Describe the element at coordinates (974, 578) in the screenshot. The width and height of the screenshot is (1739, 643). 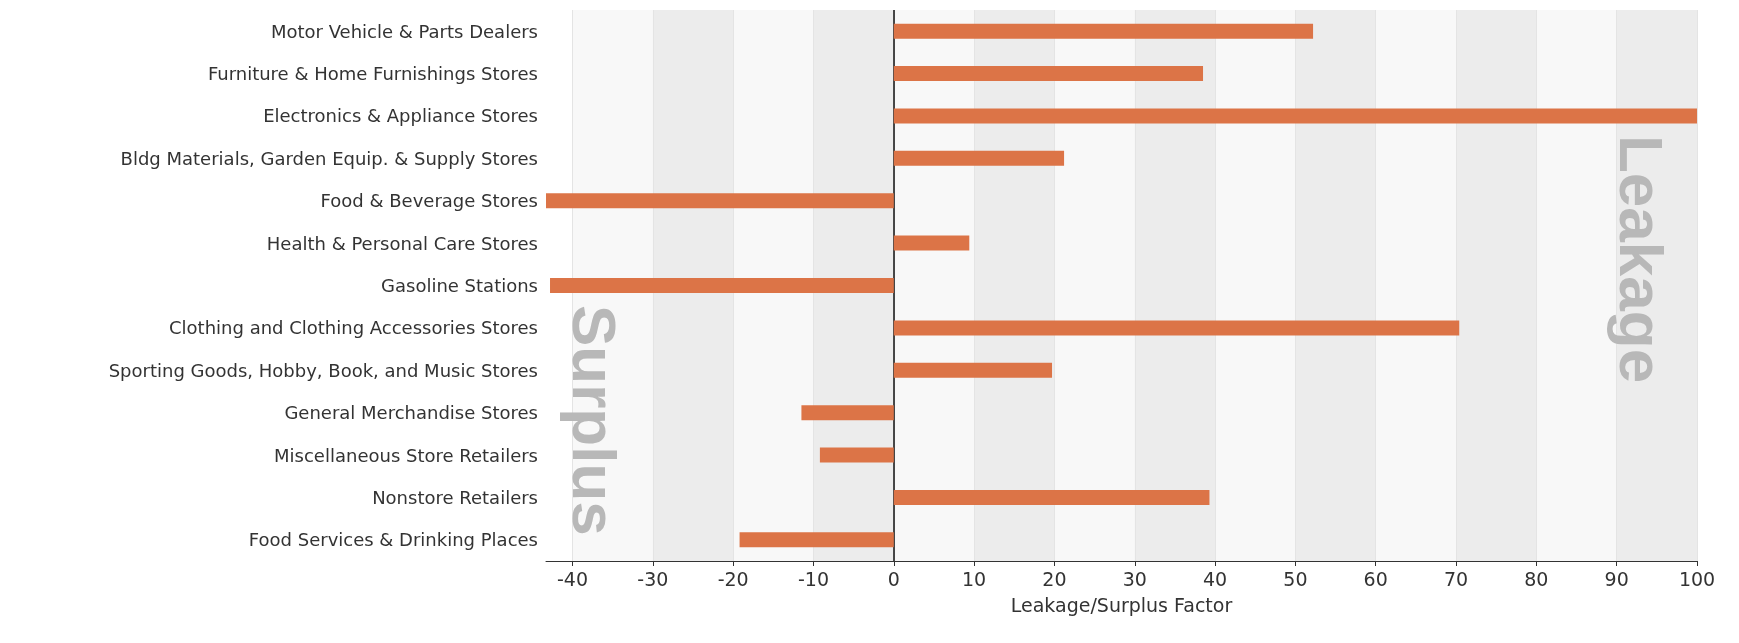
I see `x-tick-label: 10` at that location.